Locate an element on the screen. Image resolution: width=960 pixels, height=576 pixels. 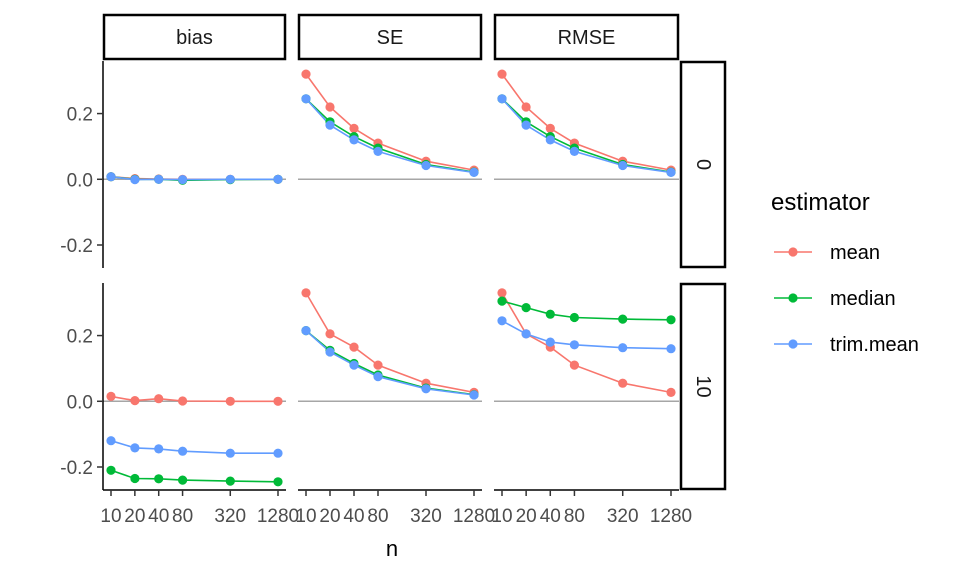
legend: estimator mean median trim.mean is located at coordinates (845, 272).